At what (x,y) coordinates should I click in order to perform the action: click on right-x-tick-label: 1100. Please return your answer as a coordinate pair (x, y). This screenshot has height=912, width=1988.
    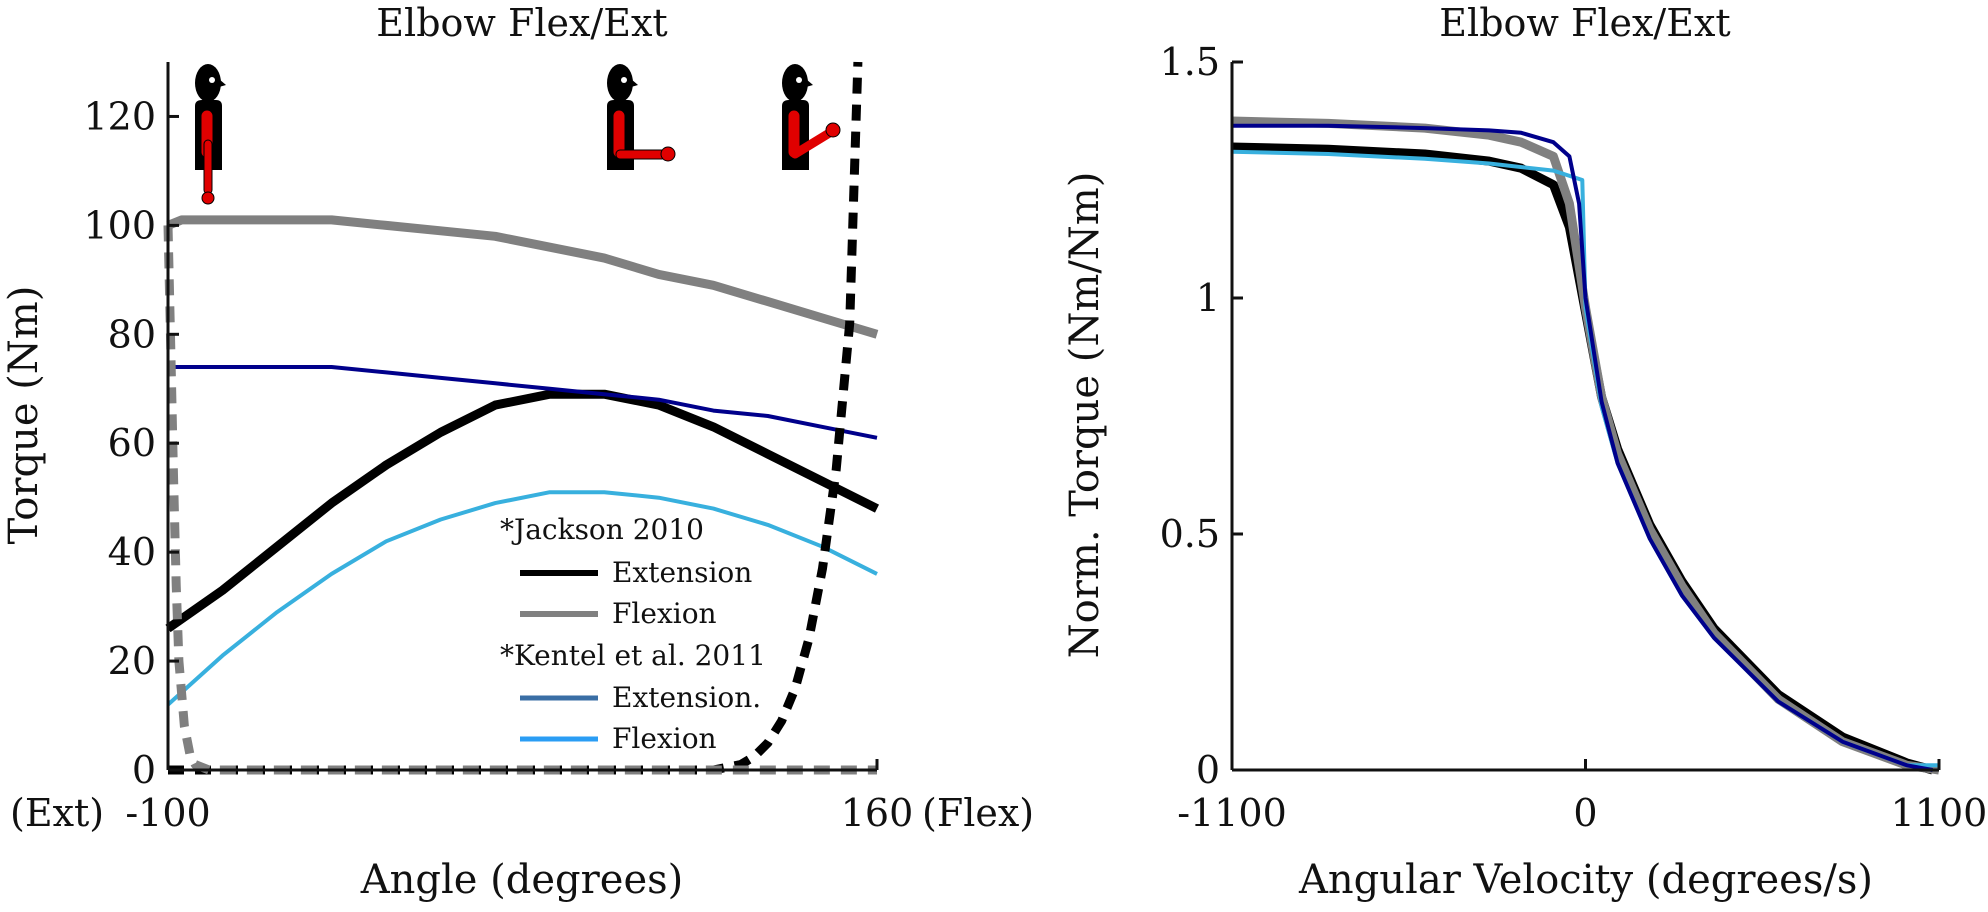
    Looking at the image, I should click on (1939, 813).